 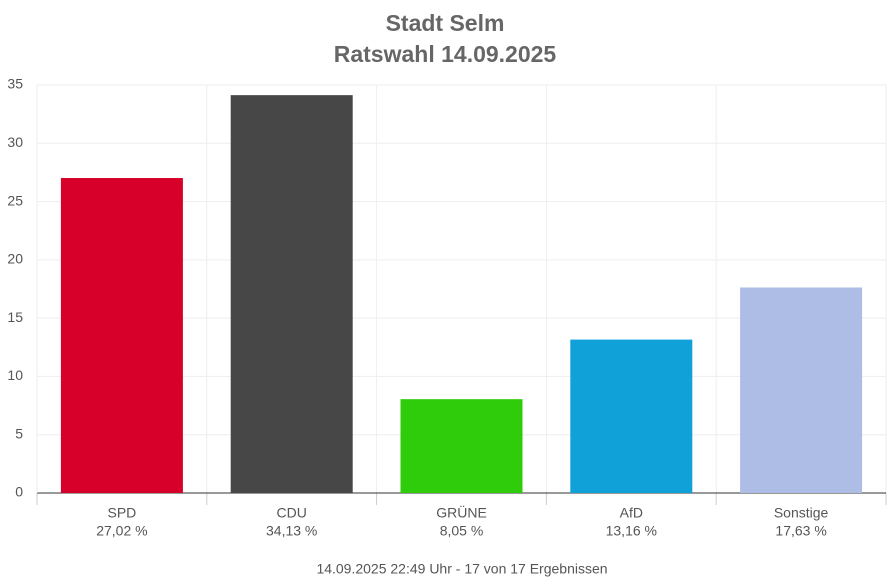 I want to click on y-tick-label: 25, so click(x=15, y=200).